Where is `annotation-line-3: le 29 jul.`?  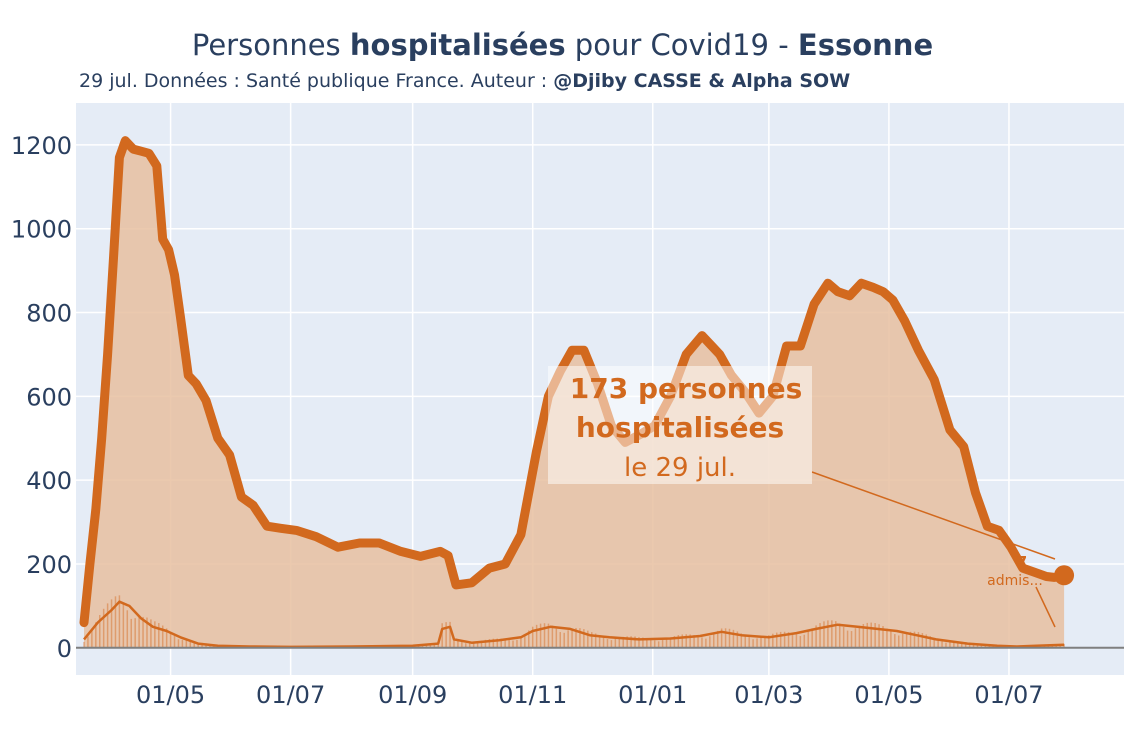 annotation-line-3: le 29 jul. is located at coordinates (680, 468).